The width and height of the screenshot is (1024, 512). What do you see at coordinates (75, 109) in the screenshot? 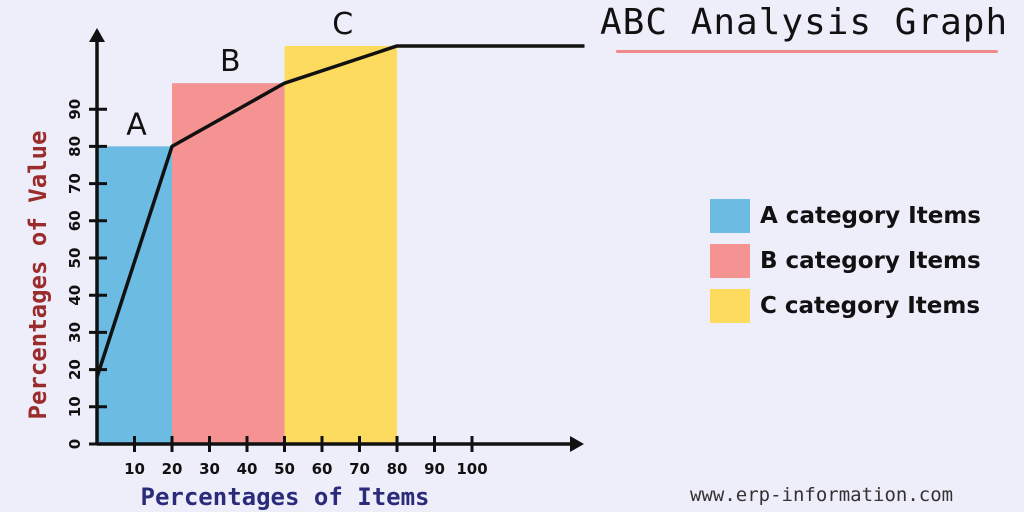
I see `y-tick-label: 90` at bounding box center [75, 109].